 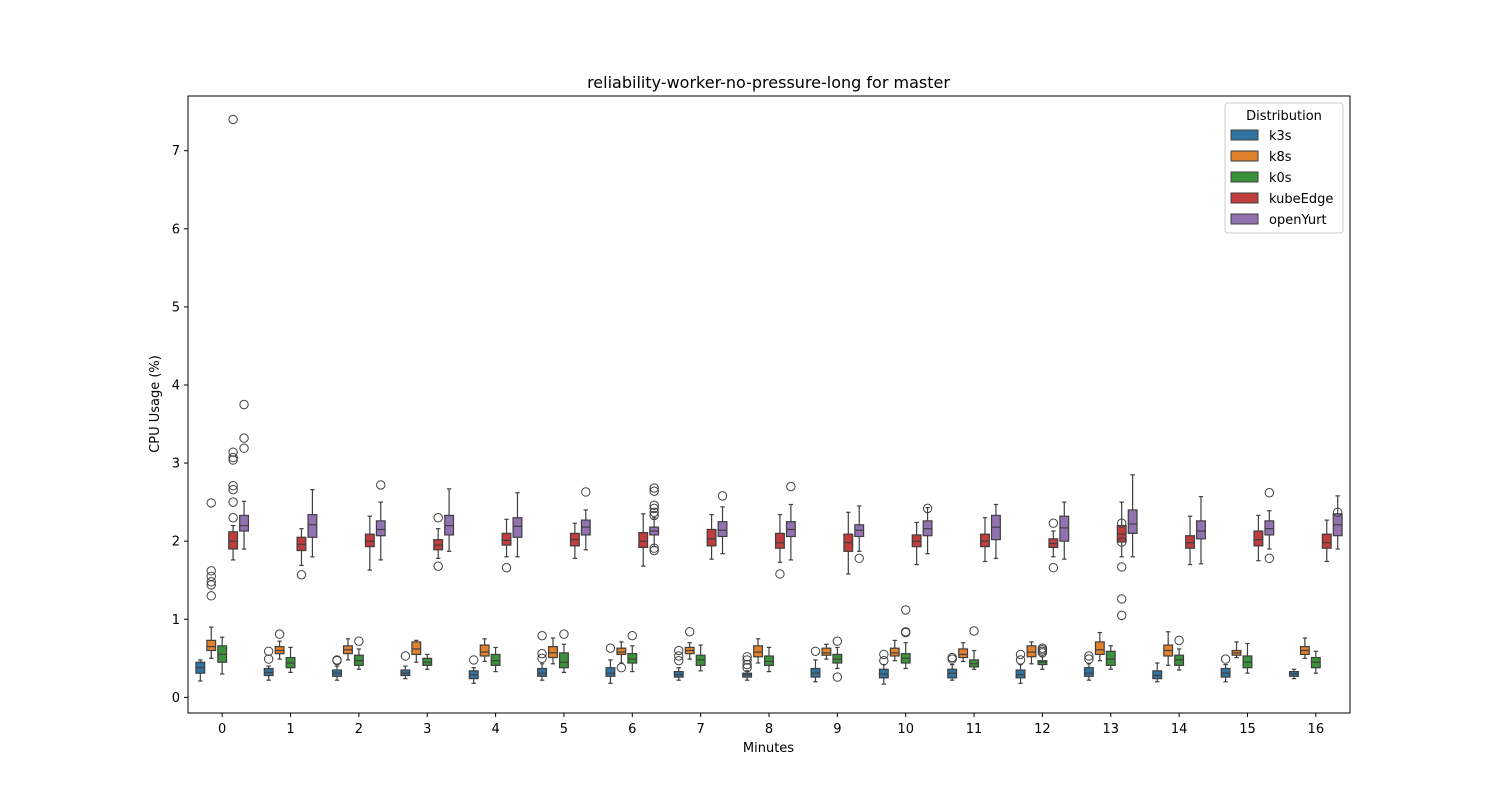 What do you see at coordinates (1284, 168) in the screenshot?
I see `legend: Distribution k3s k8s k0s kubeEdge openYurt` at bounding box center [1284, 168].